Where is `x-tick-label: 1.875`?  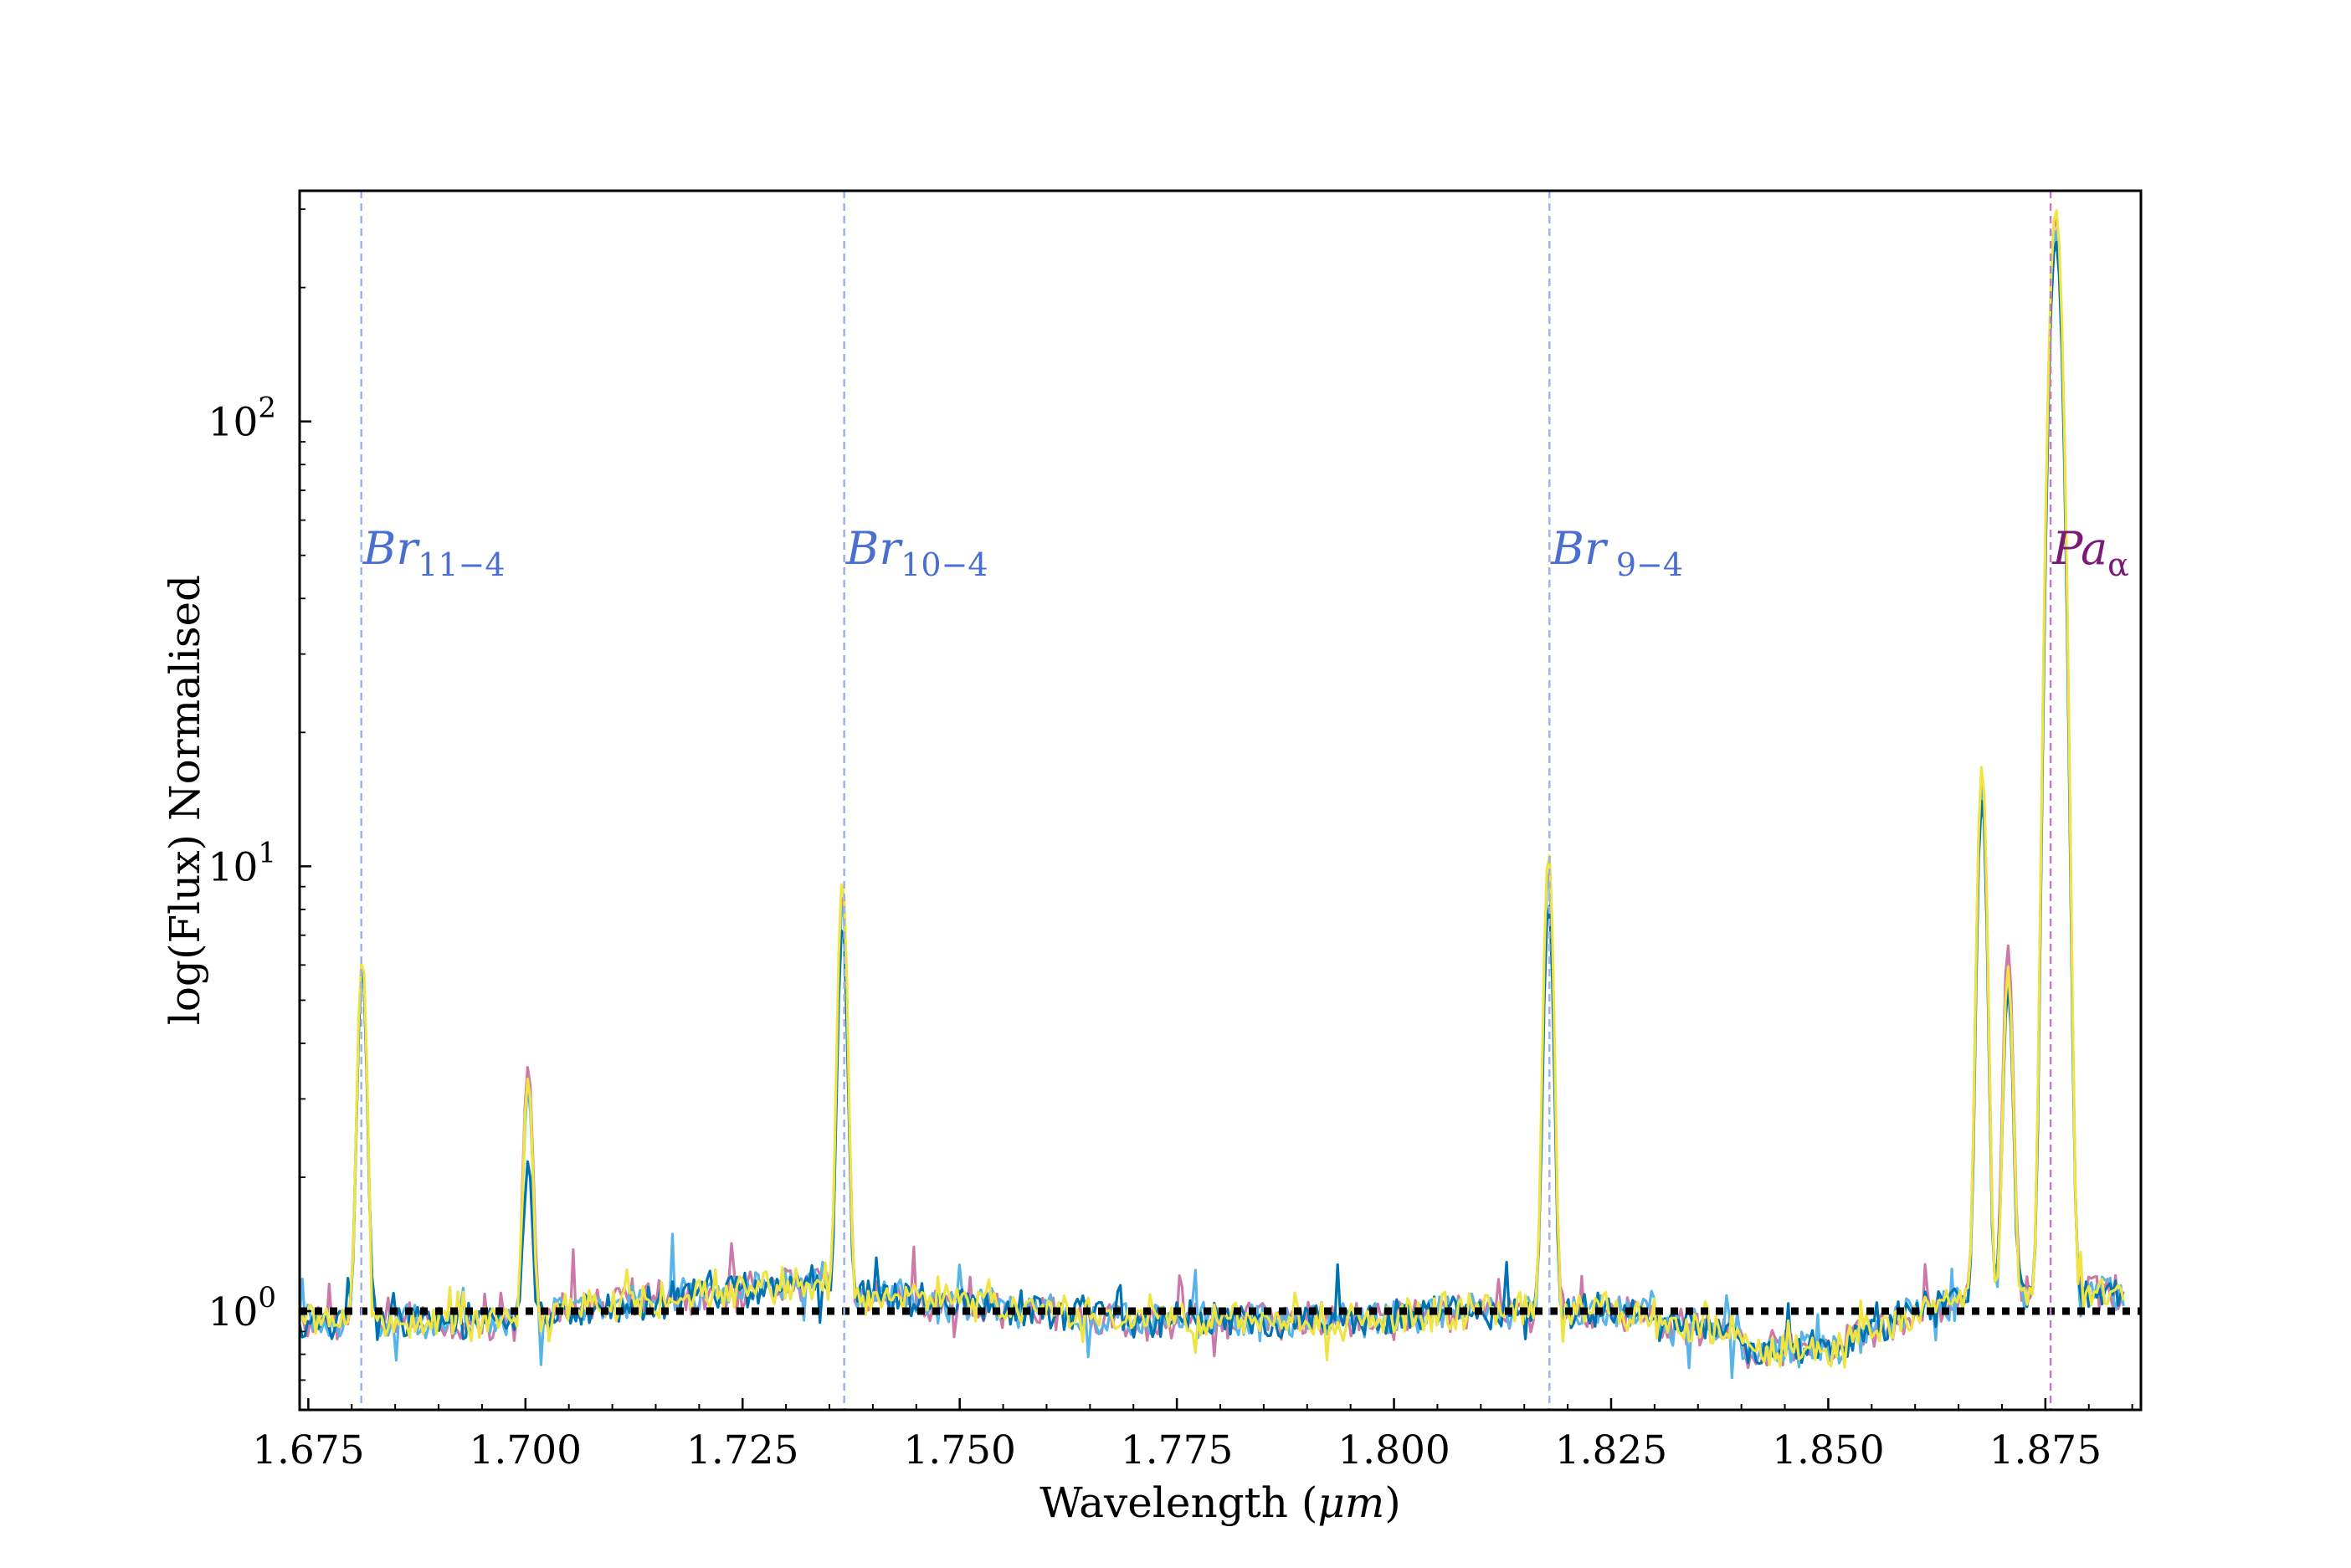 x-tick-label: 1.875 is located at coordinates (2045, 1450).